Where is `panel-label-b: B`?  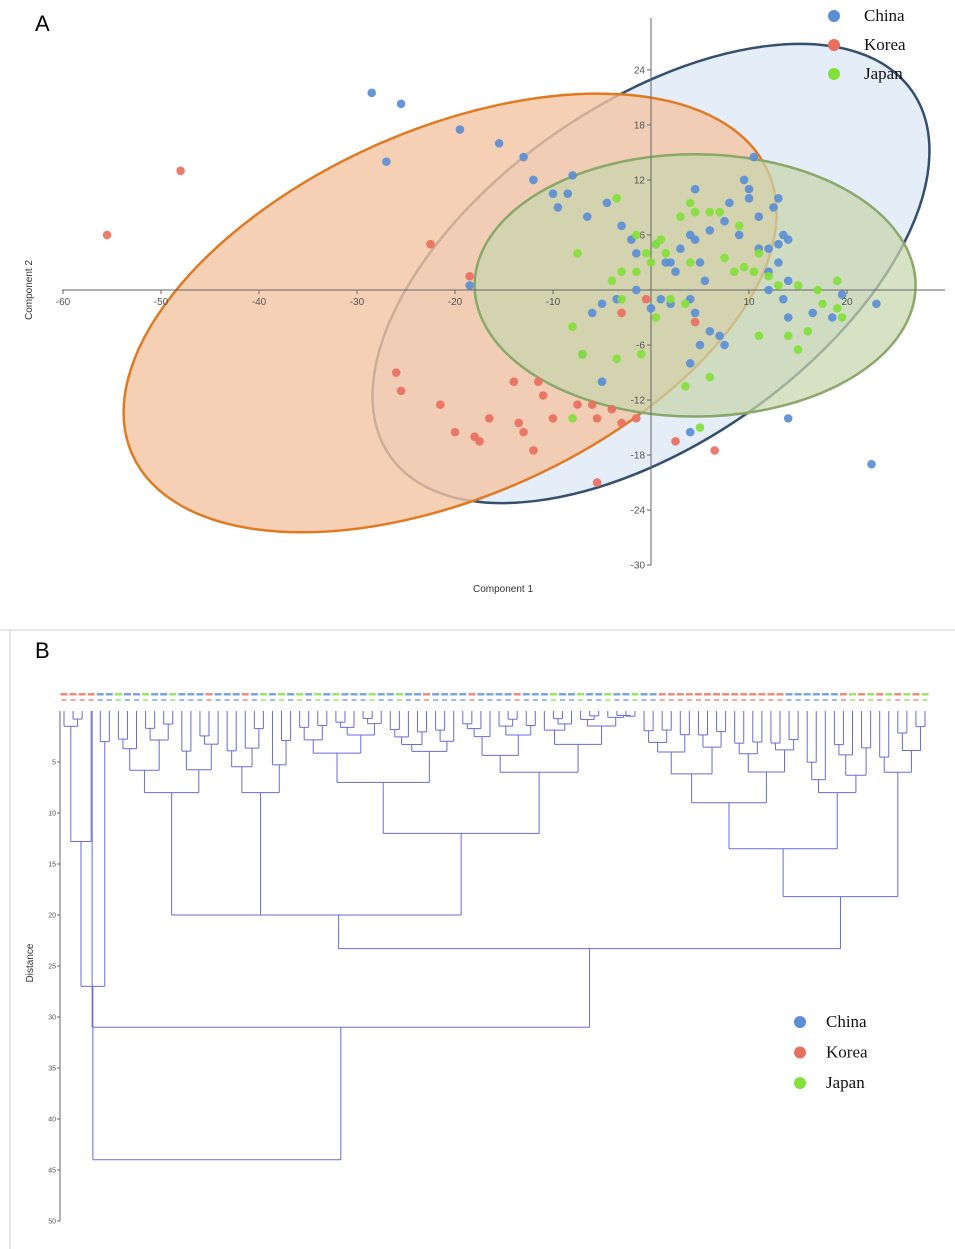 panel-label-b: B is located at coordinates (42, 650).